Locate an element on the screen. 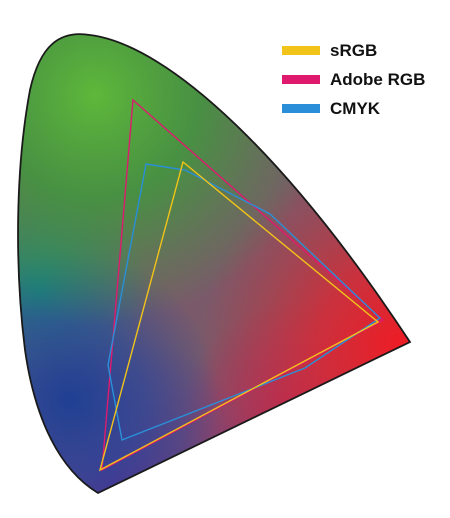  legend-label-adobe-rgb: Adobe RGB is located at coordinates (378, 79).